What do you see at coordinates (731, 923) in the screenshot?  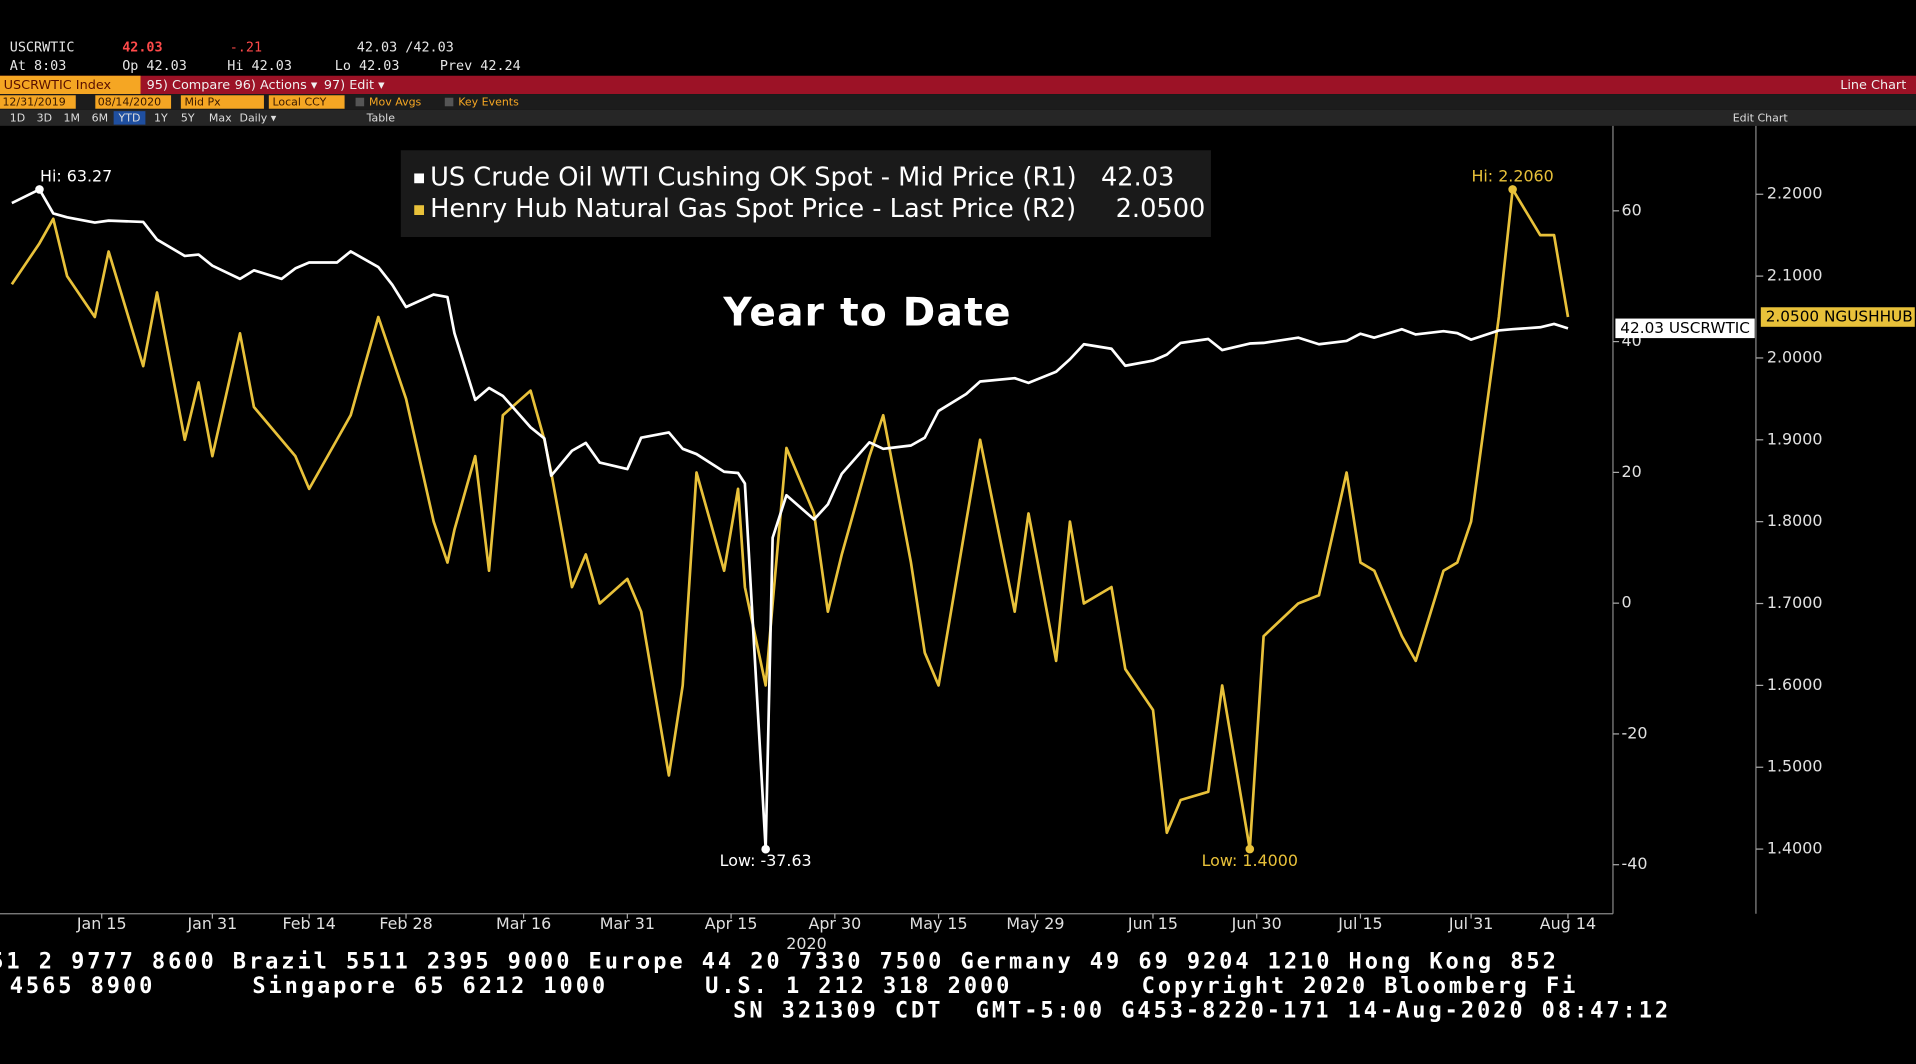 I see `x-tick-label: Apr 15` at bounding box center [731, 923].